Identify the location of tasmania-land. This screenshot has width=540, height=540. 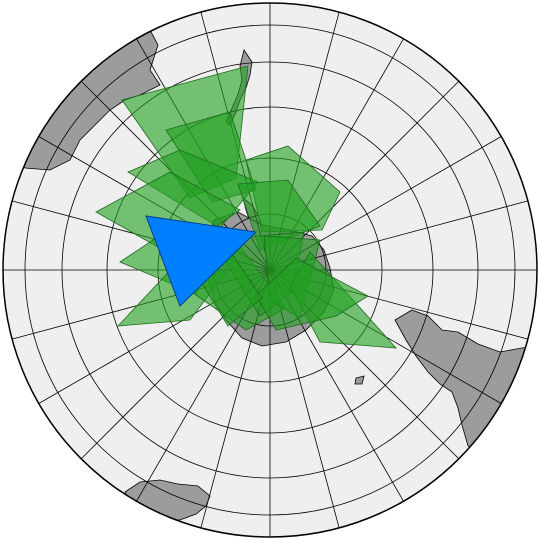
(359, 380).